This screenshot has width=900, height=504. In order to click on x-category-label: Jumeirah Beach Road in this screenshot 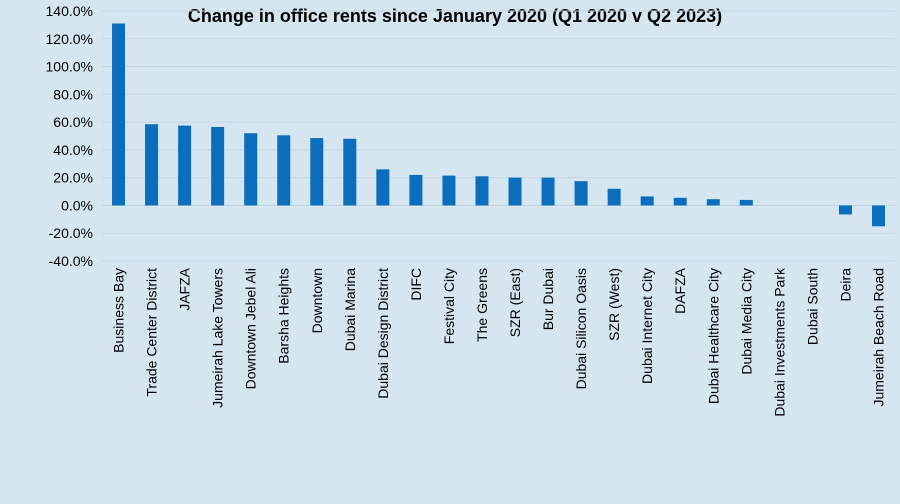, I will do `click(878, 337)`.